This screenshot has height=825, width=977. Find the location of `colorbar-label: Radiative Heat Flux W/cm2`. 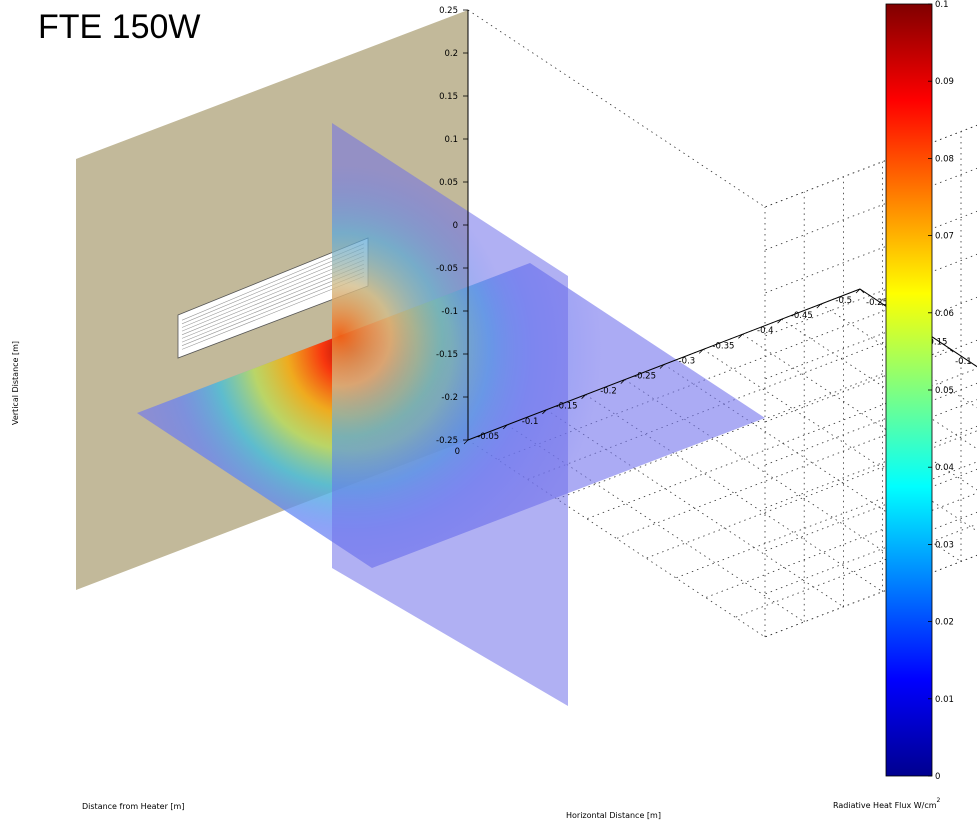

colorbar-label: Radiative Heat Flux W/cm2 is located at coordinates (887, 803).